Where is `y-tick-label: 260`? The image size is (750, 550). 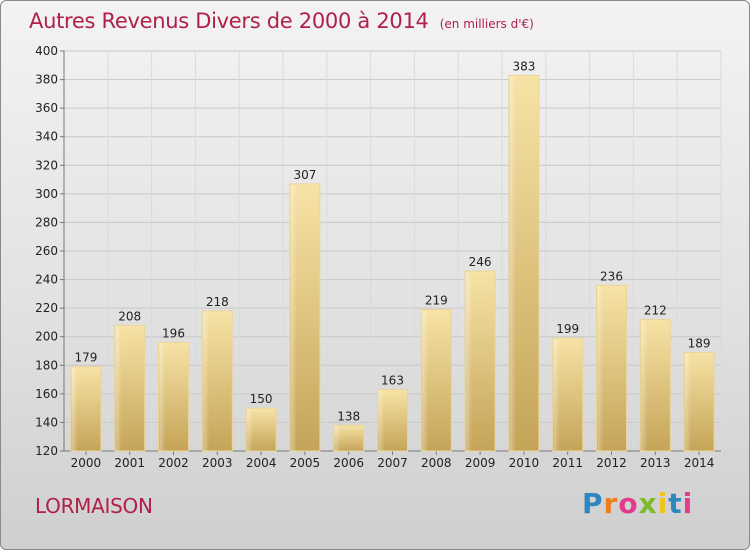 y-tick-label: 260 is located at coordinates (46, 251).